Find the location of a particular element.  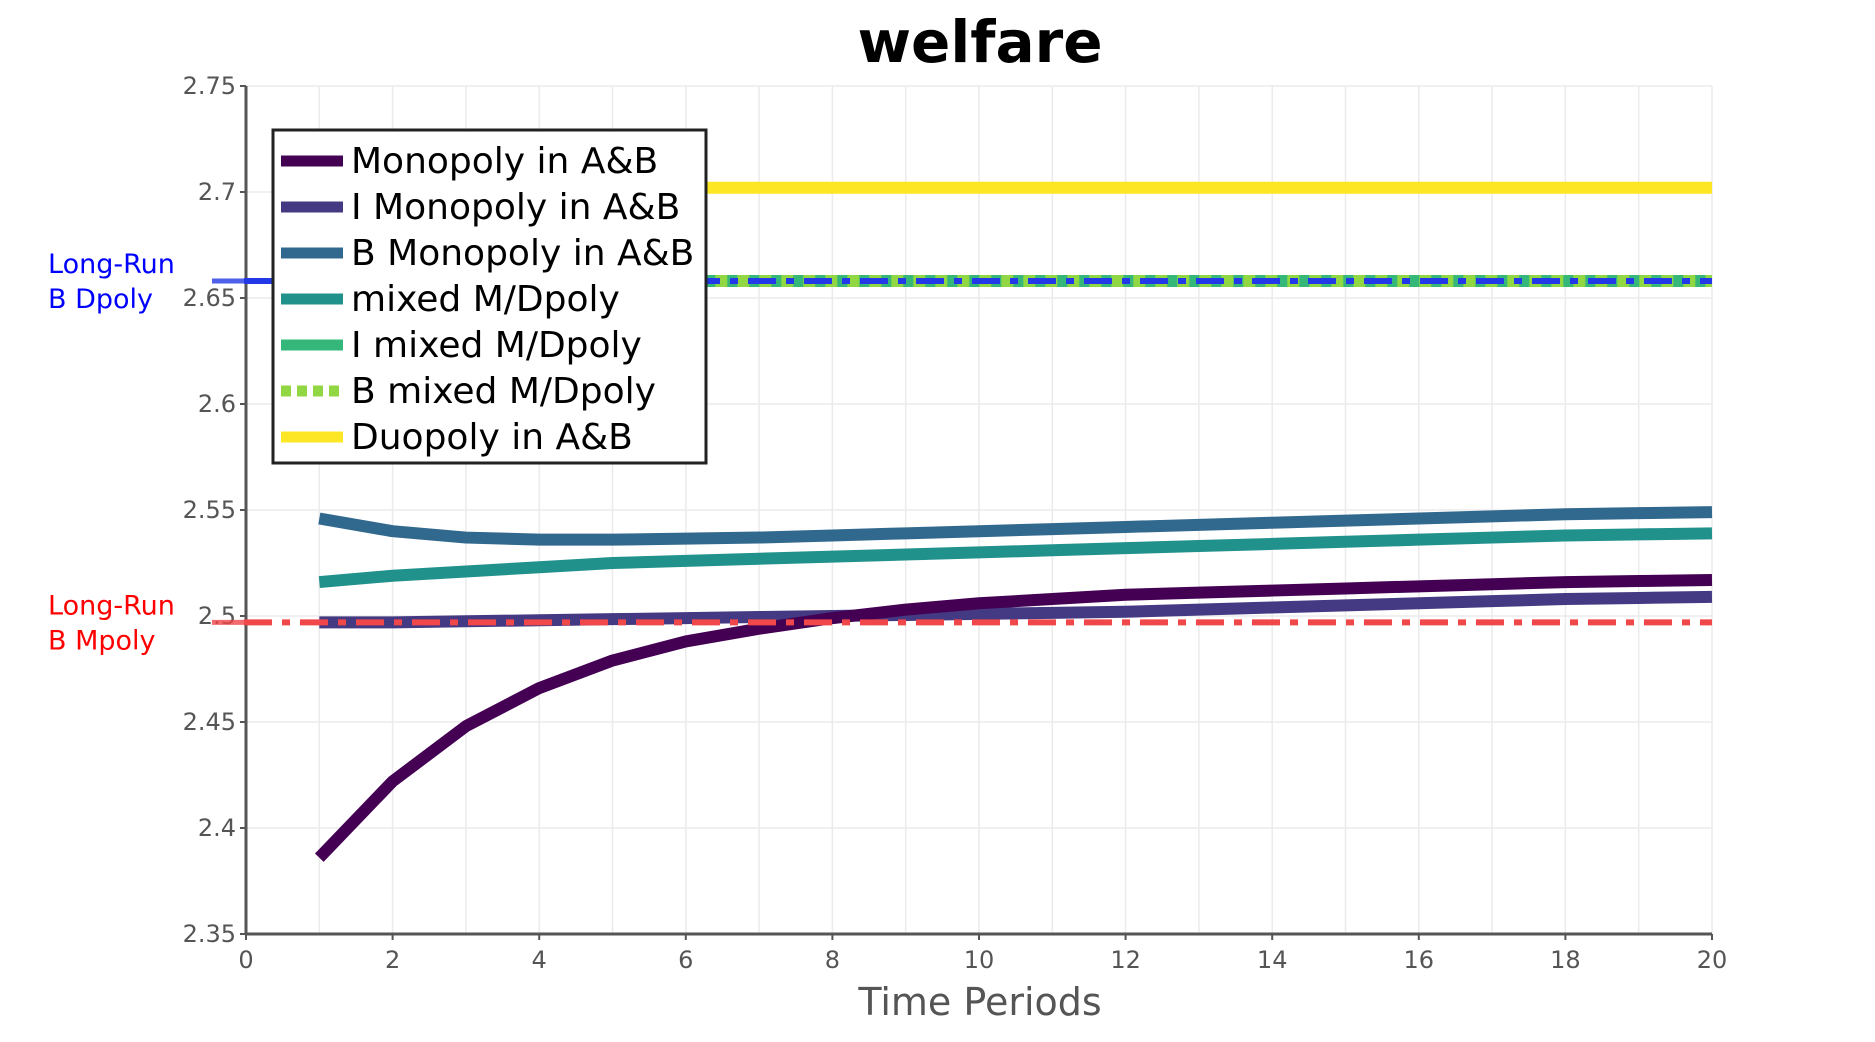

chart-title: welfare is located at coordinates (979, 42).